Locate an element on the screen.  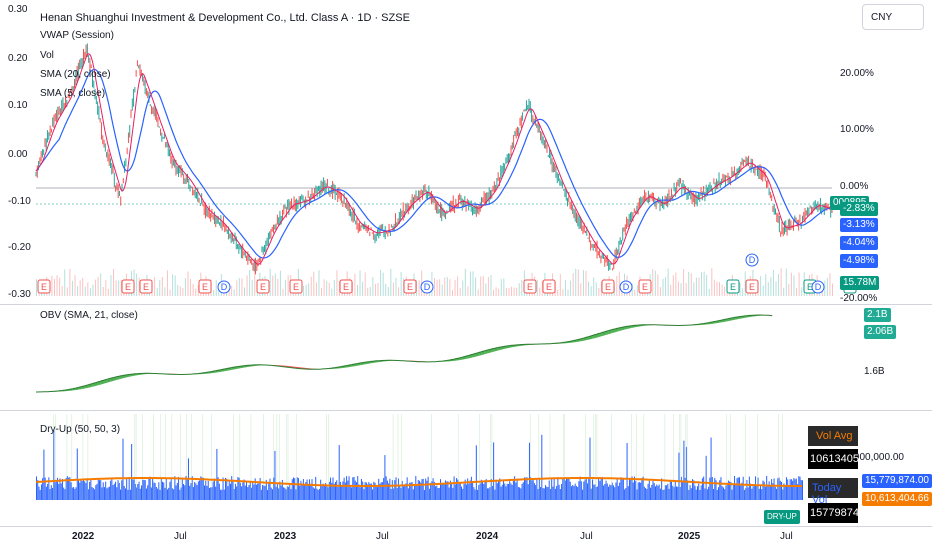
vol-avg-value-cell: 10613405 is located at coordinates (833, 459).